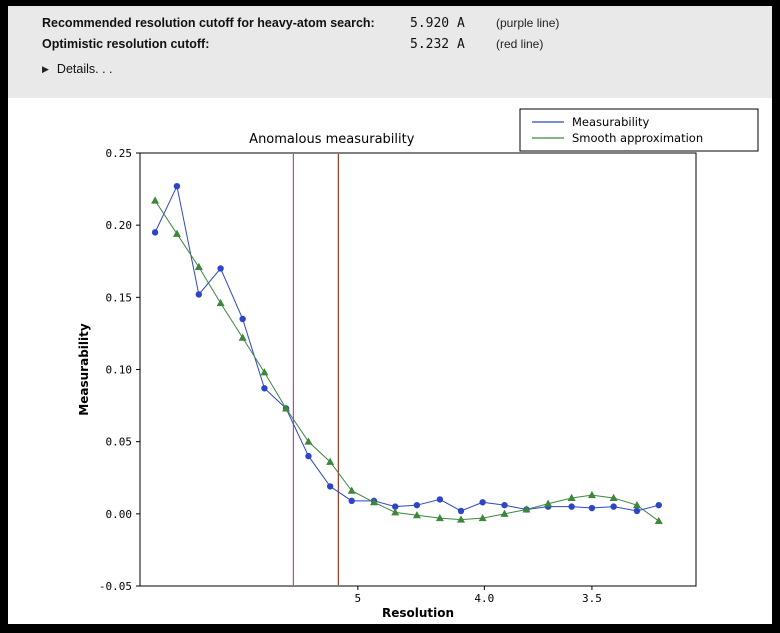  I want to click on legend-label-smooth-approximation: Smooth approximation, so click(637, 138).